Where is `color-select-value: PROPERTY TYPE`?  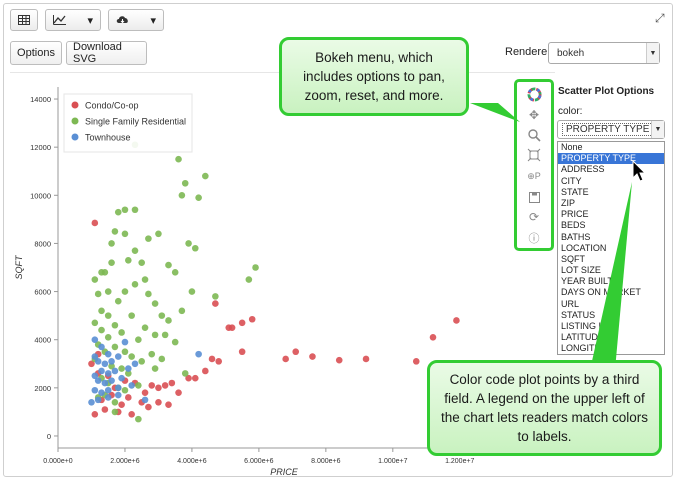 color-select-value: PROPERTY TYPE is located at coordinates (608, 129).